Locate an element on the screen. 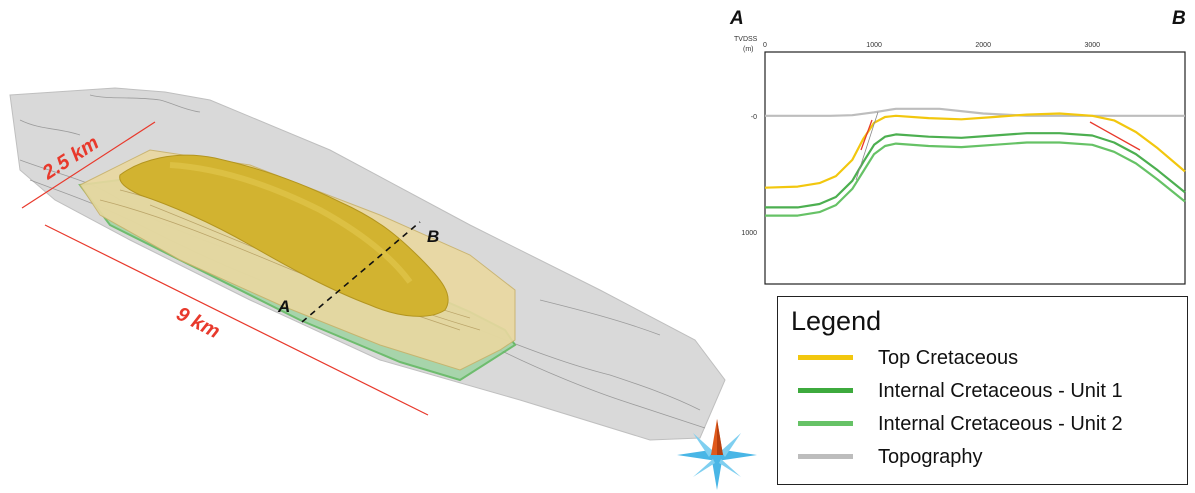 This screenshot has width=1195, height=493. x-tick-label: 3000 is located at coordinates (1092, 45).